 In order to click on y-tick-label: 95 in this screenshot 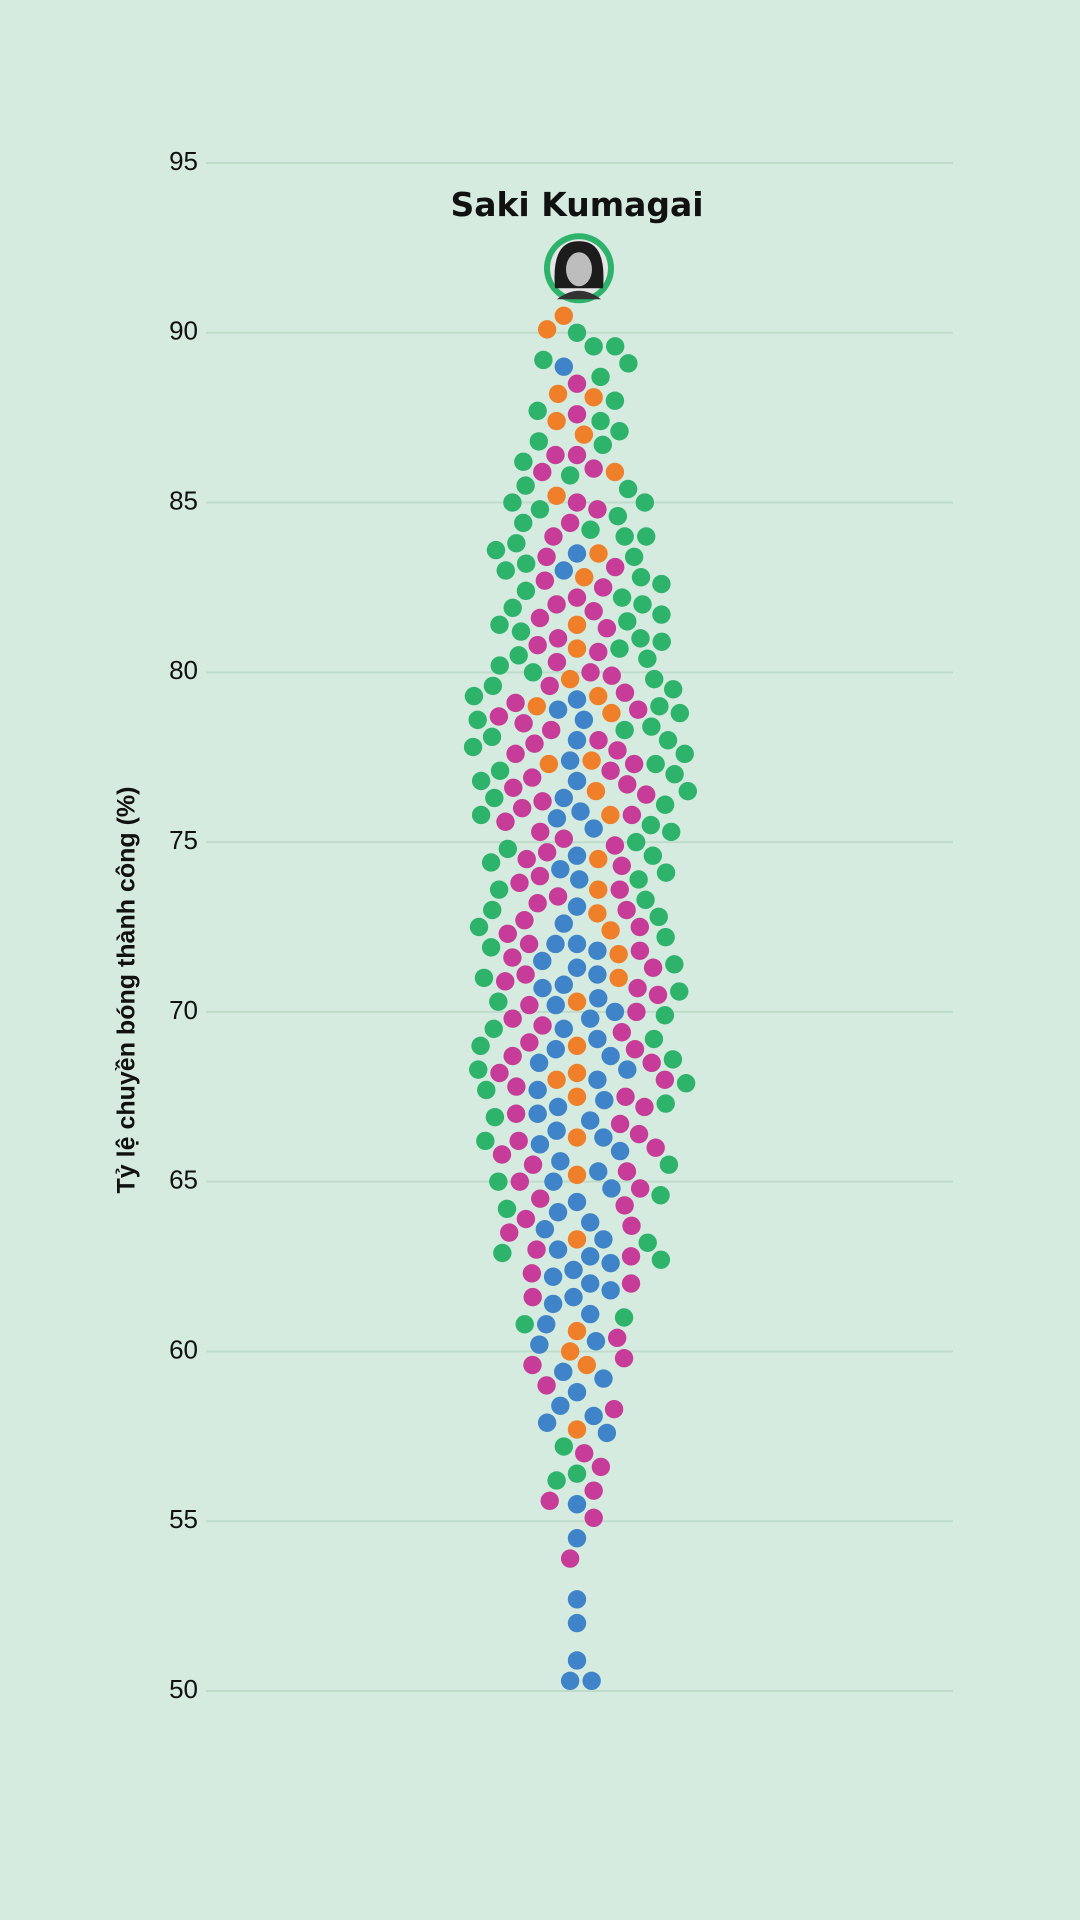, I will do `click(183, 161)`.